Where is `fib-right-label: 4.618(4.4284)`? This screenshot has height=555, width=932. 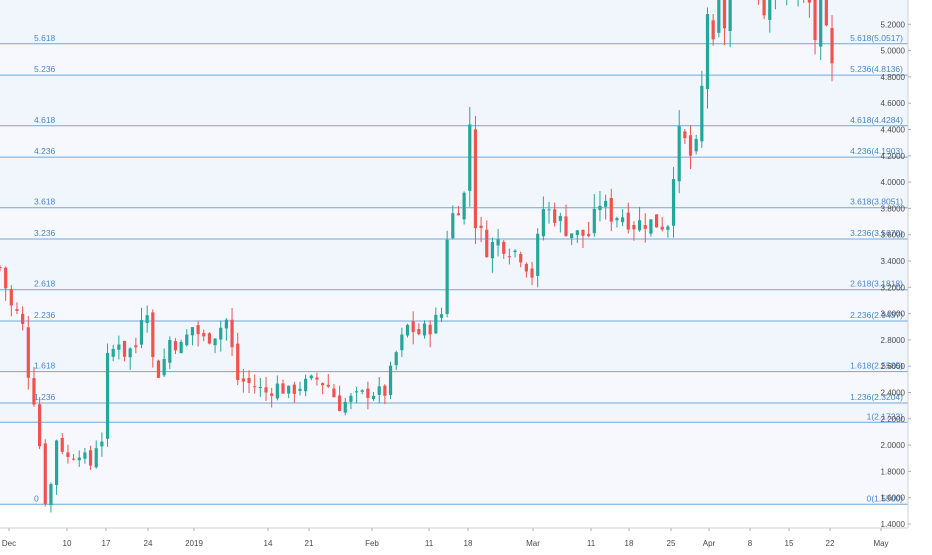
fib-right-label: 4.618(4.4284) is located at coordinates (876, 120).